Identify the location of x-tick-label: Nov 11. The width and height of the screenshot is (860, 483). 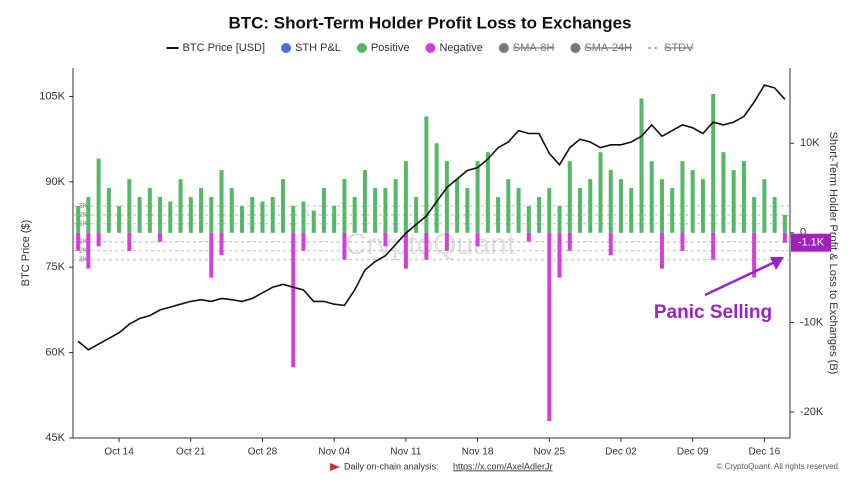
(405, 452).